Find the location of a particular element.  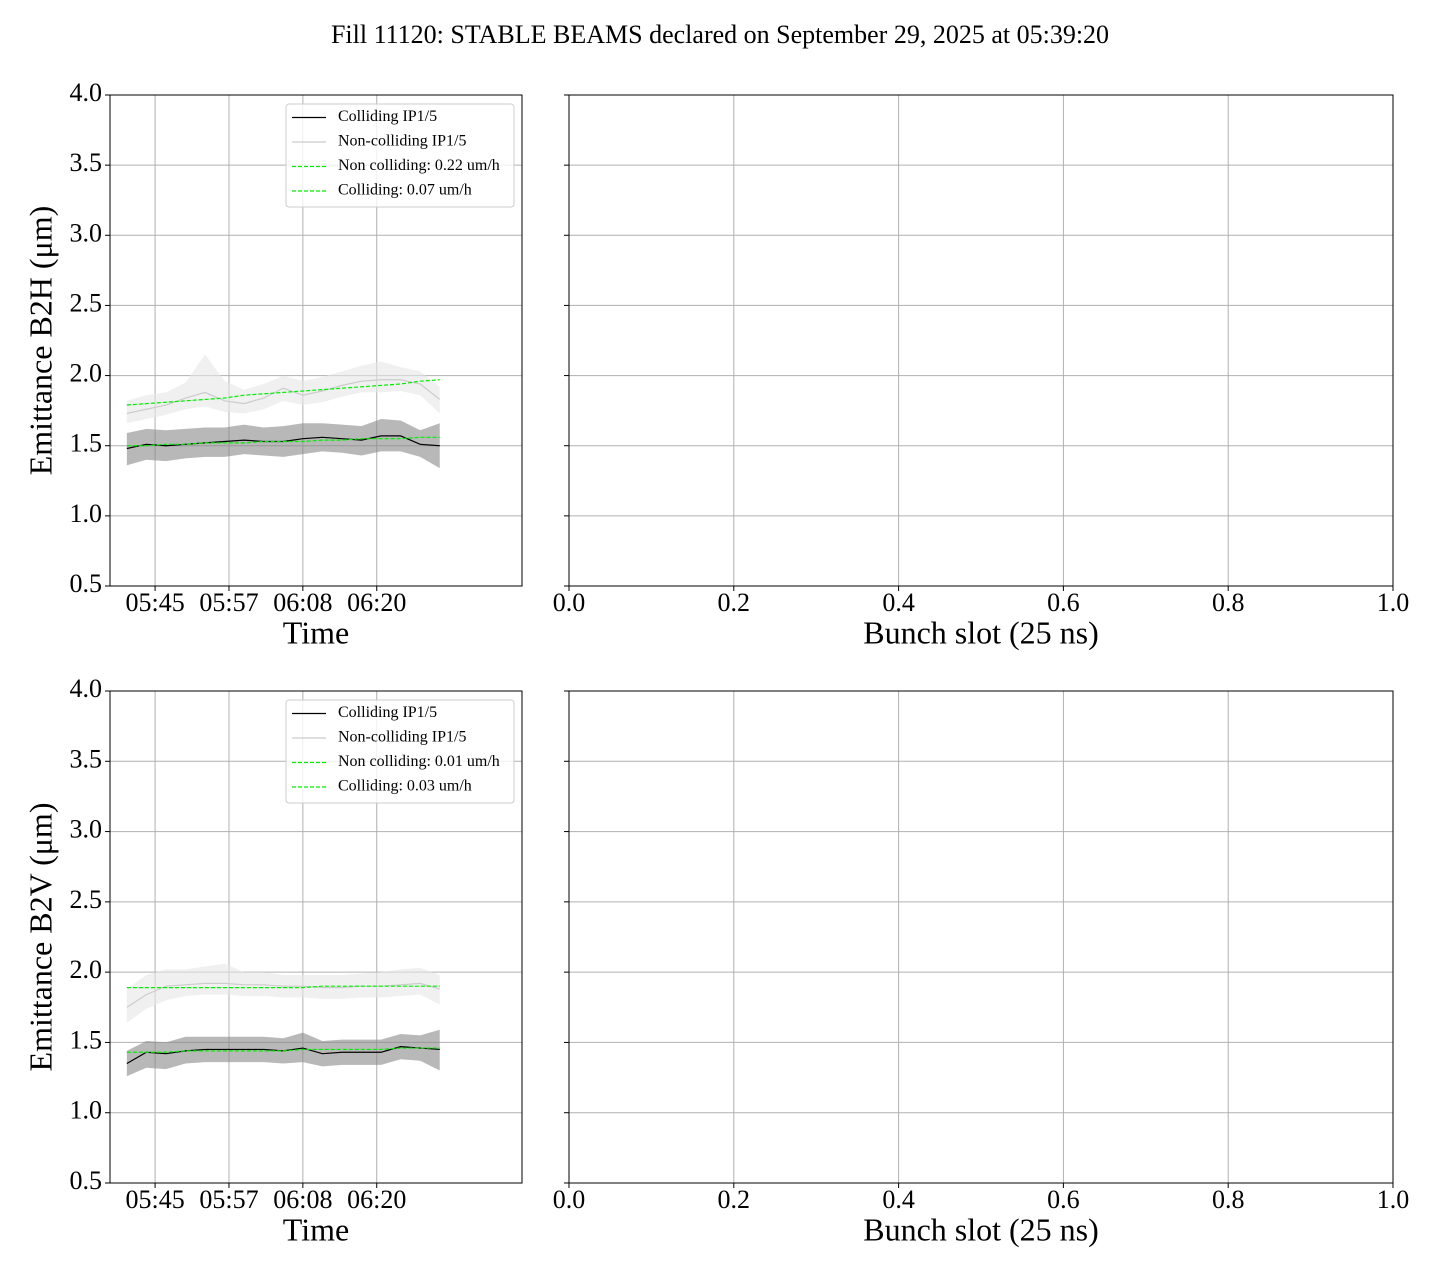

y-axis-label: Emittance B2H (μm) is located at coordinates (40, 341).